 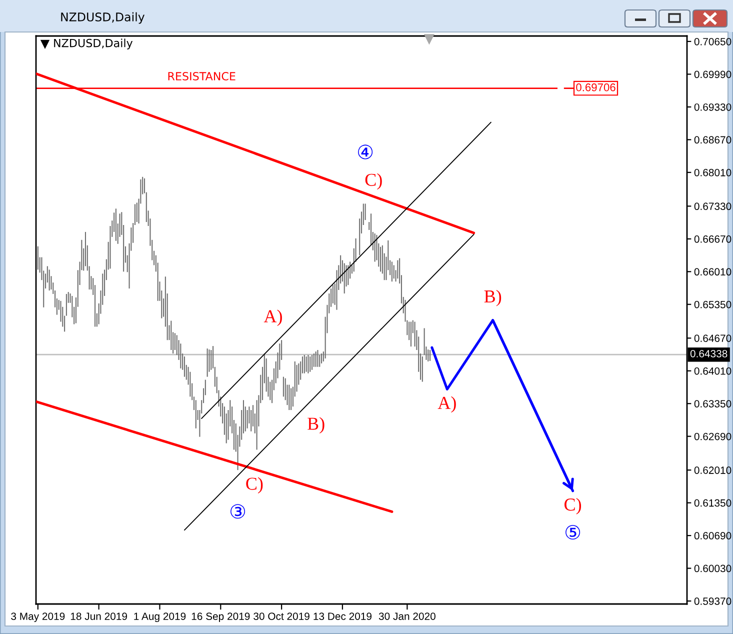 What do you see at coordinates (282, 616) in the screenshot?
I see `x-tick-label: 30 Oct 2019` at bounding box center [282, 616].